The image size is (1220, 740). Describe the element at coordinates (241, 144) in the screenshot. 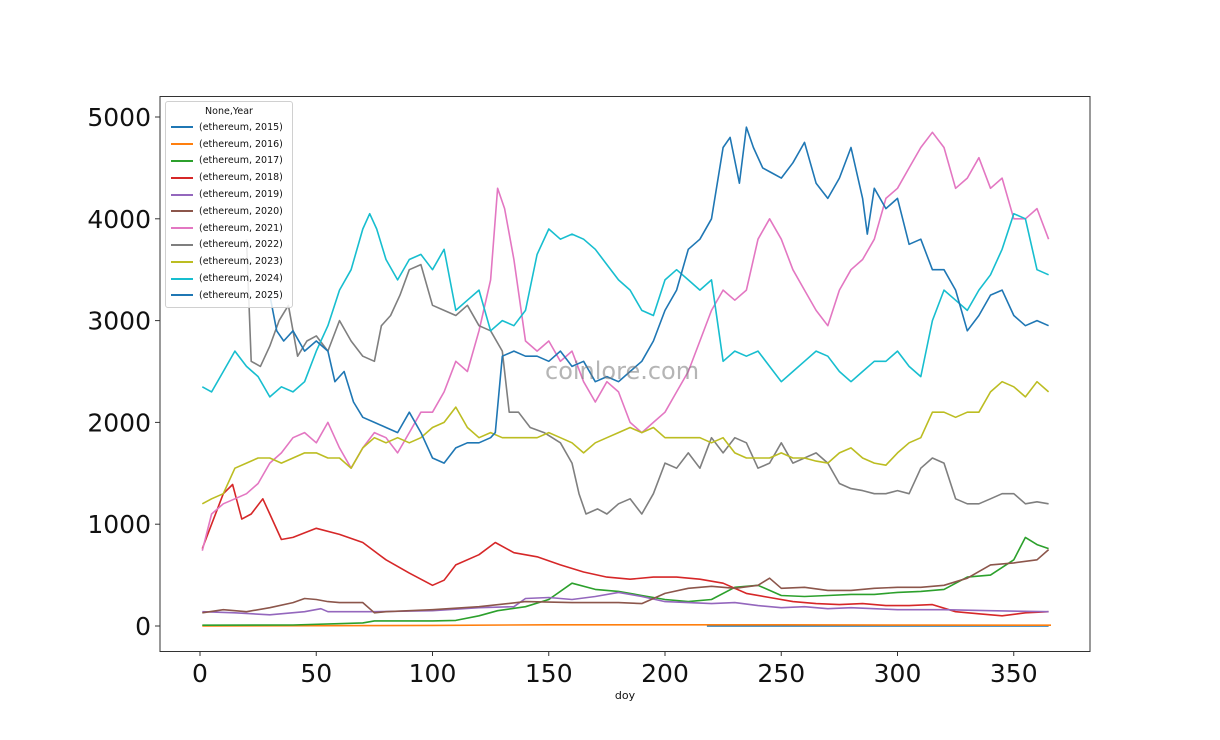

I see `legend-label: (ethereum, 2016)` at that location.